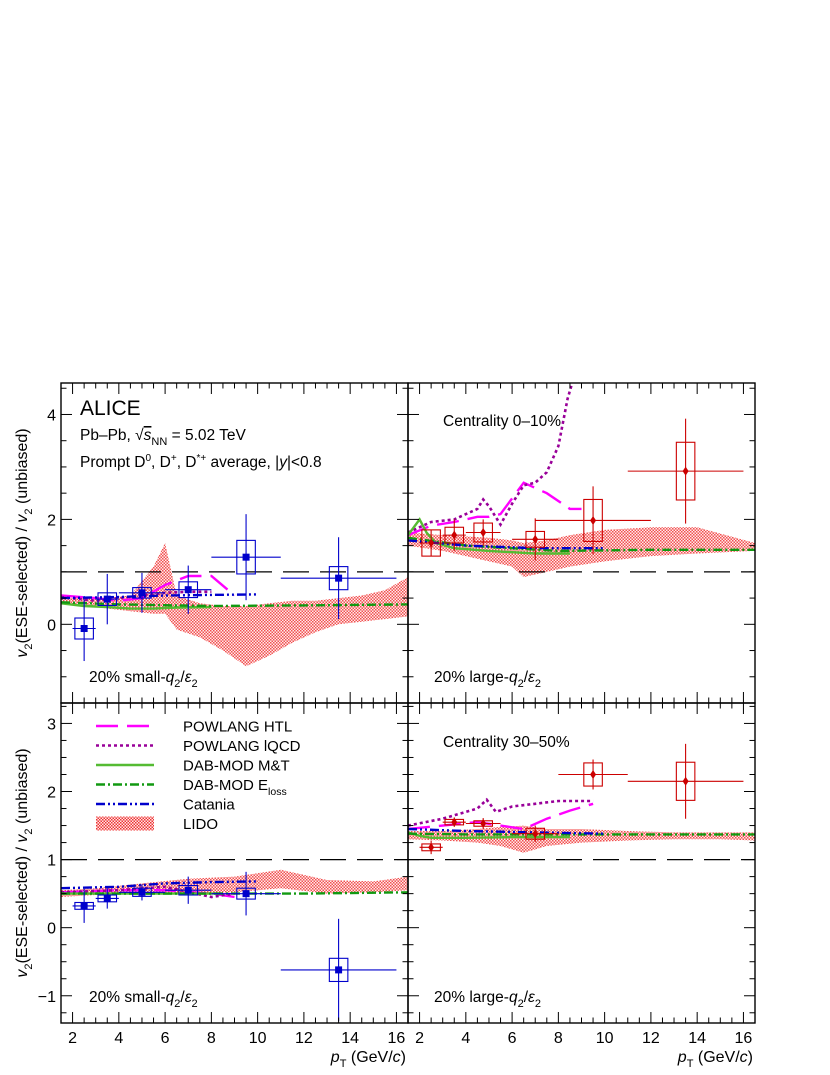  I want to click on species-tail: average, |, so click(242, 462).